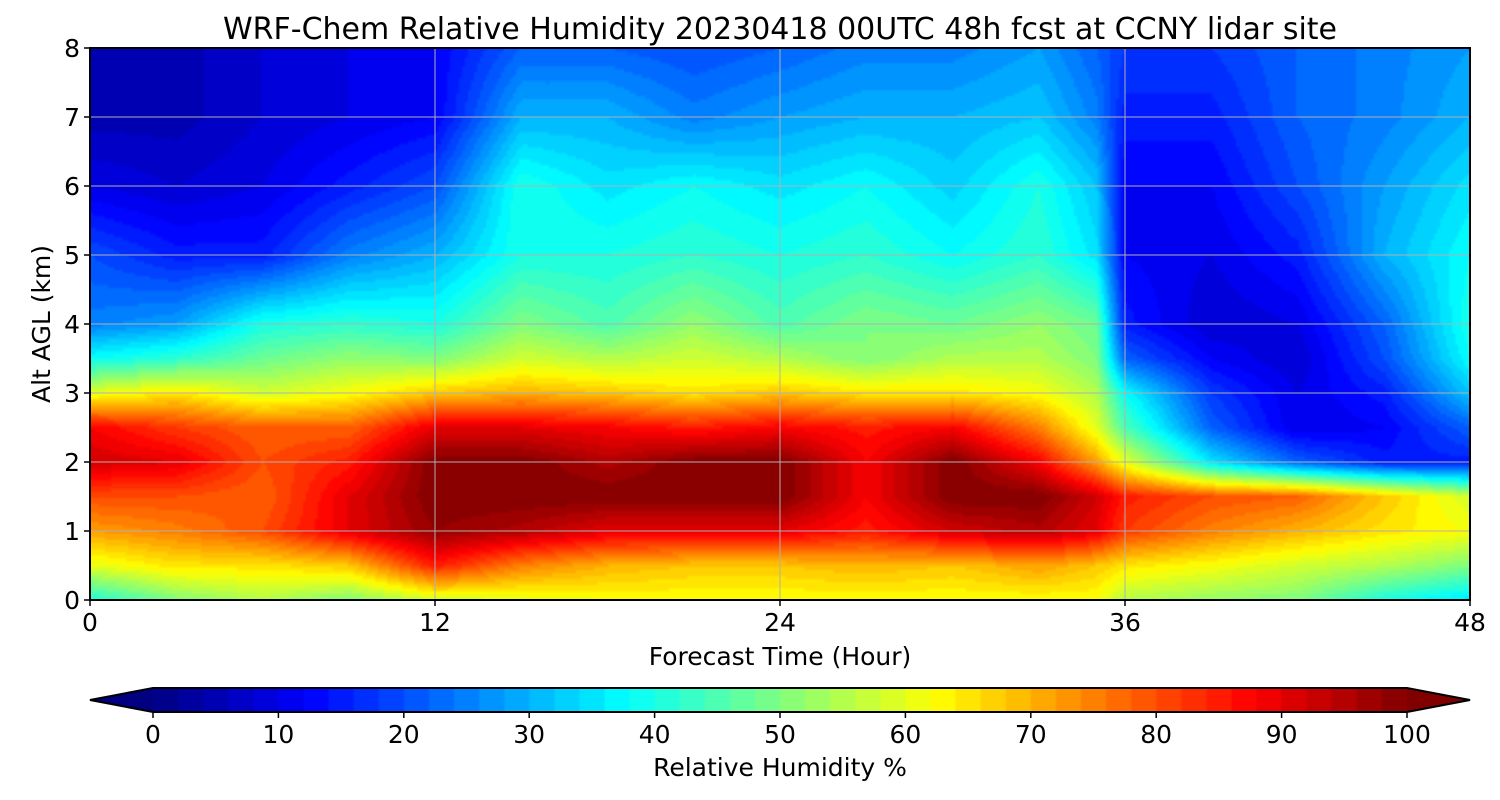 The image size is (1500, 800). I want to click on colorbar-tick-label: 50, so click(780, 734).